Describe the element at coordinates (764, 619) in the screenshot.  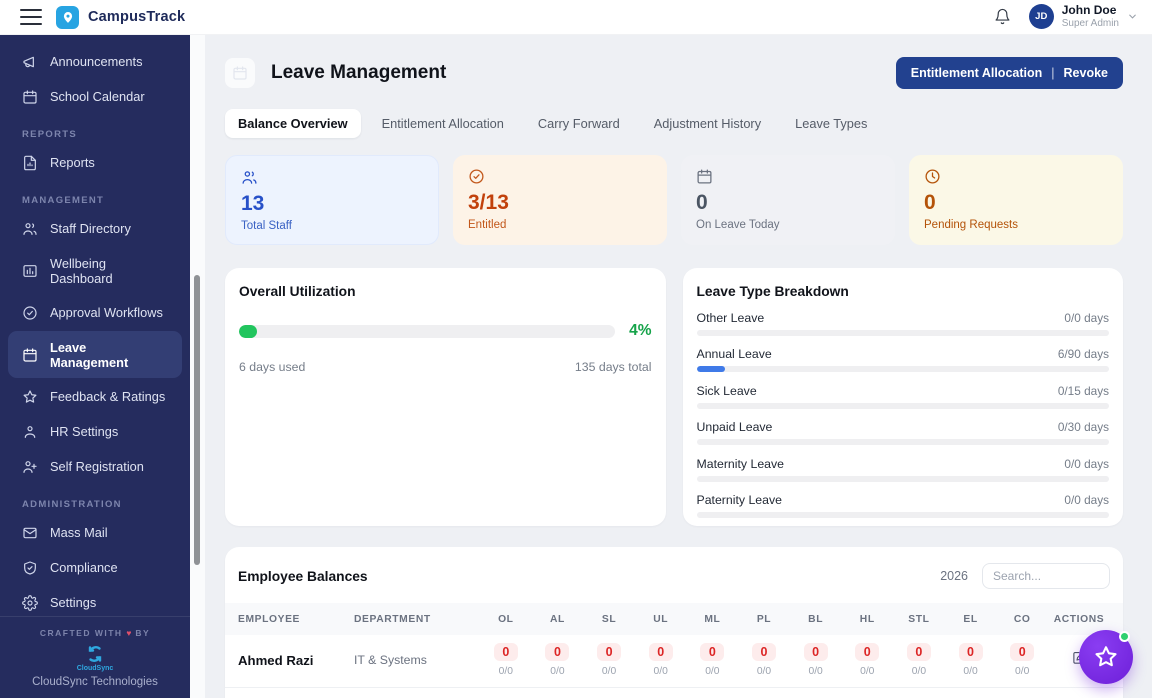
I see `col-pl: PL` at that location.